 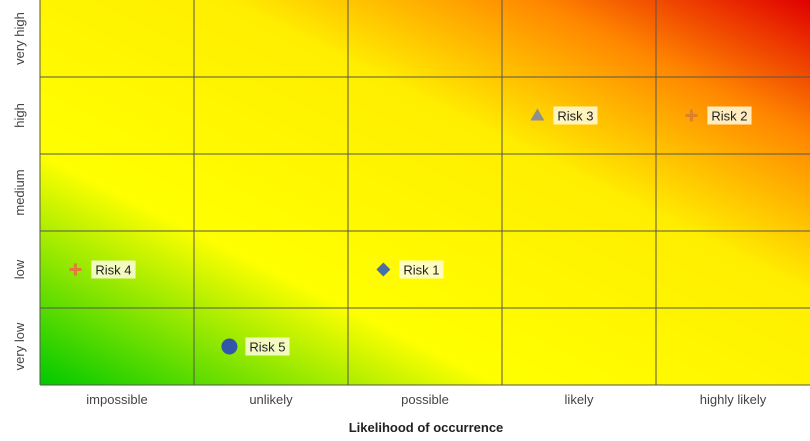 I want to click on x-axis-title: Likelihood of occurrence, so click(x=426, y=427).